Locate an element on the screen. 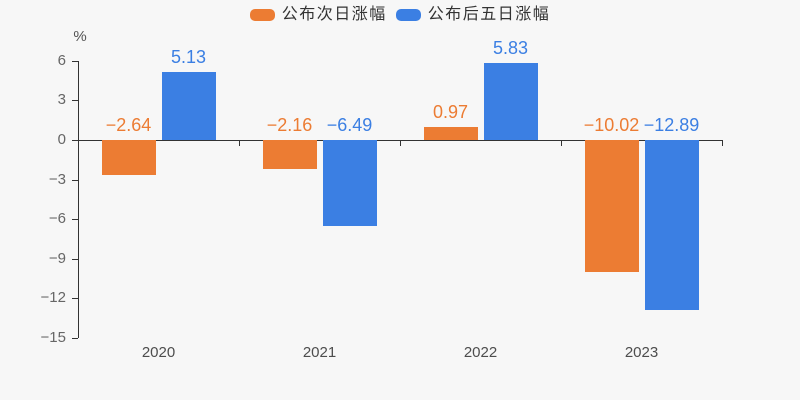 This screenshot has width=800, height=400. y-tick-label: −3 is located at coordinates (57, 179).